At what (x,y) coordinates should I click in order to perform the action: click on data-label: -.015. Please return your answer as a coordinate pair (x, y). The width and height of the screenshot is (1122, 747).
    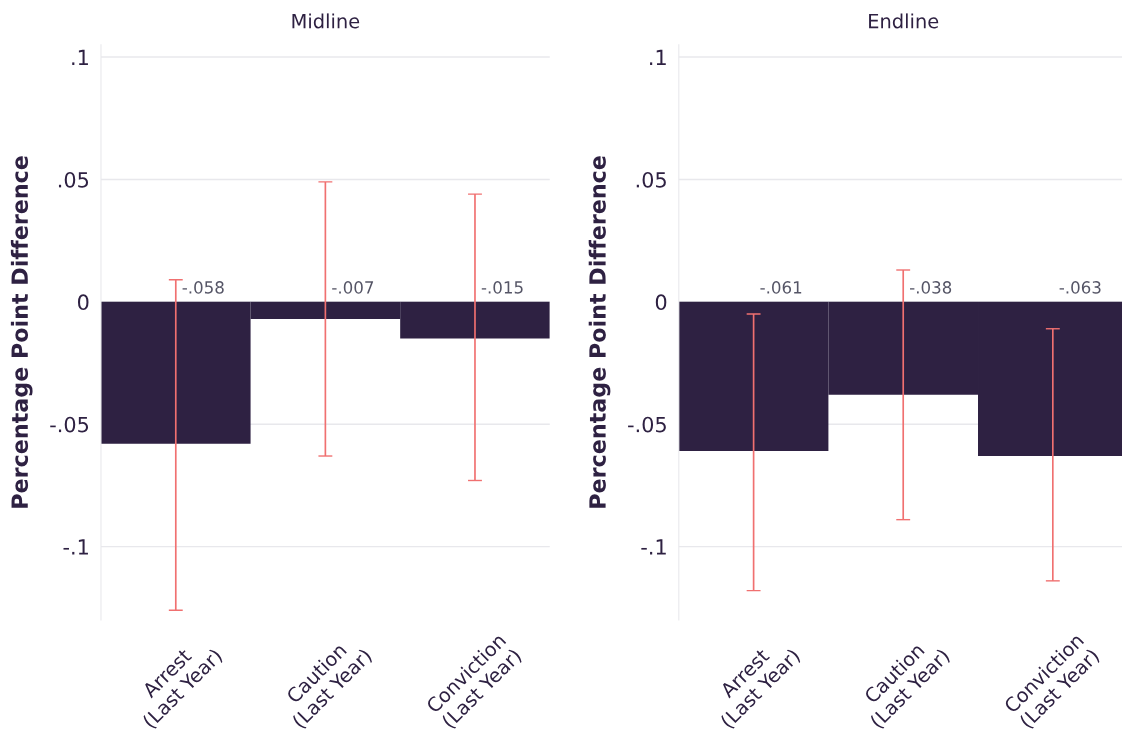
    Looking at the image, I should click on (502, 287).